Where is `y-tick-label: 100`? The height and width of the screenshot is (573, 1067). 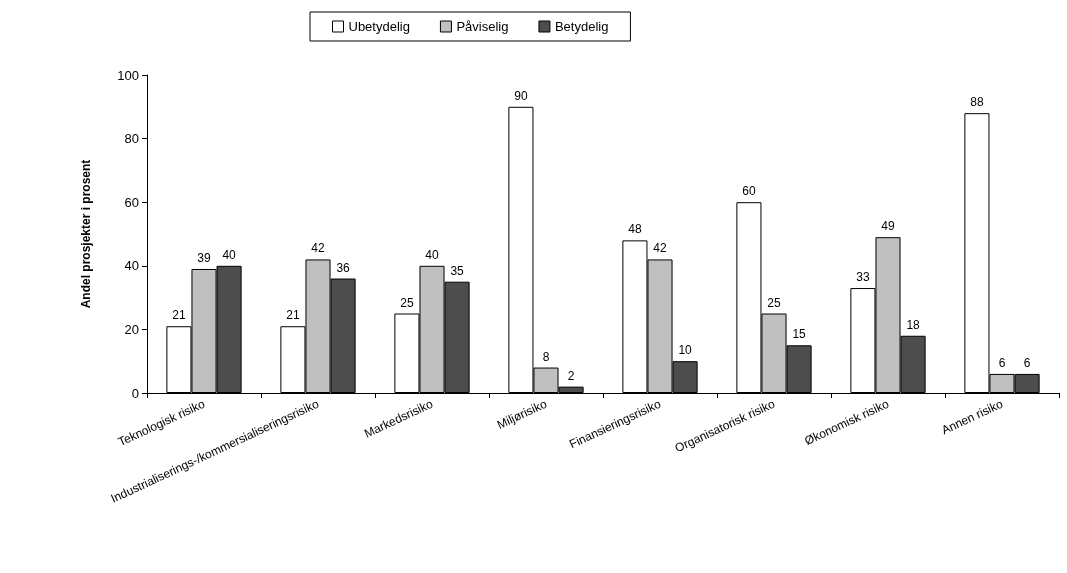 y-tick-label: 100 is located at coordinates (128, 75).